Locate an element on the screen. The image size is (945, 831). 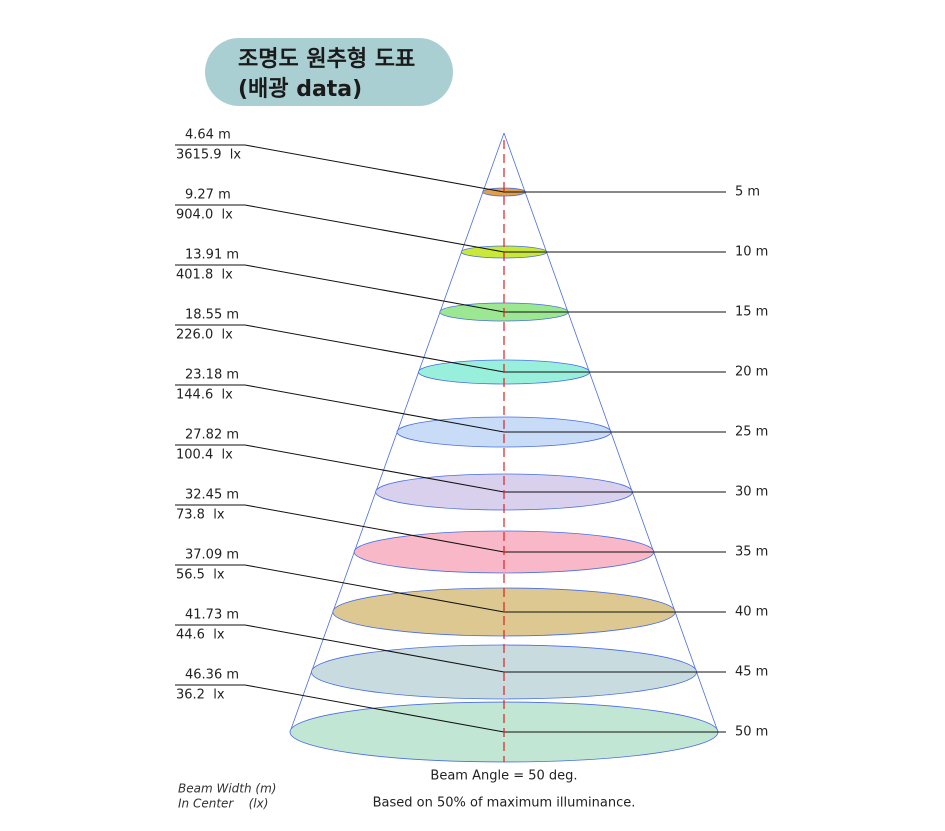
width-label: 18.55 m is located at coordinates (212, 315).